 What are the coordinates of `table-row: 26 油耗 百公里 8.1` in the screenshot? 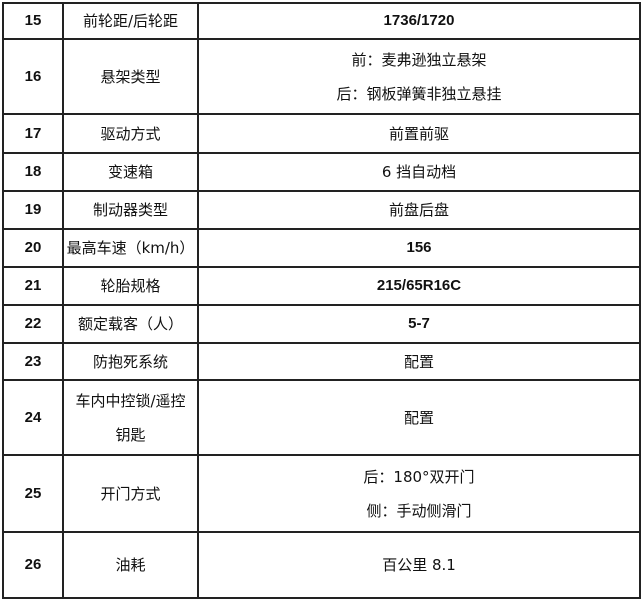 It's located at (321, 565).